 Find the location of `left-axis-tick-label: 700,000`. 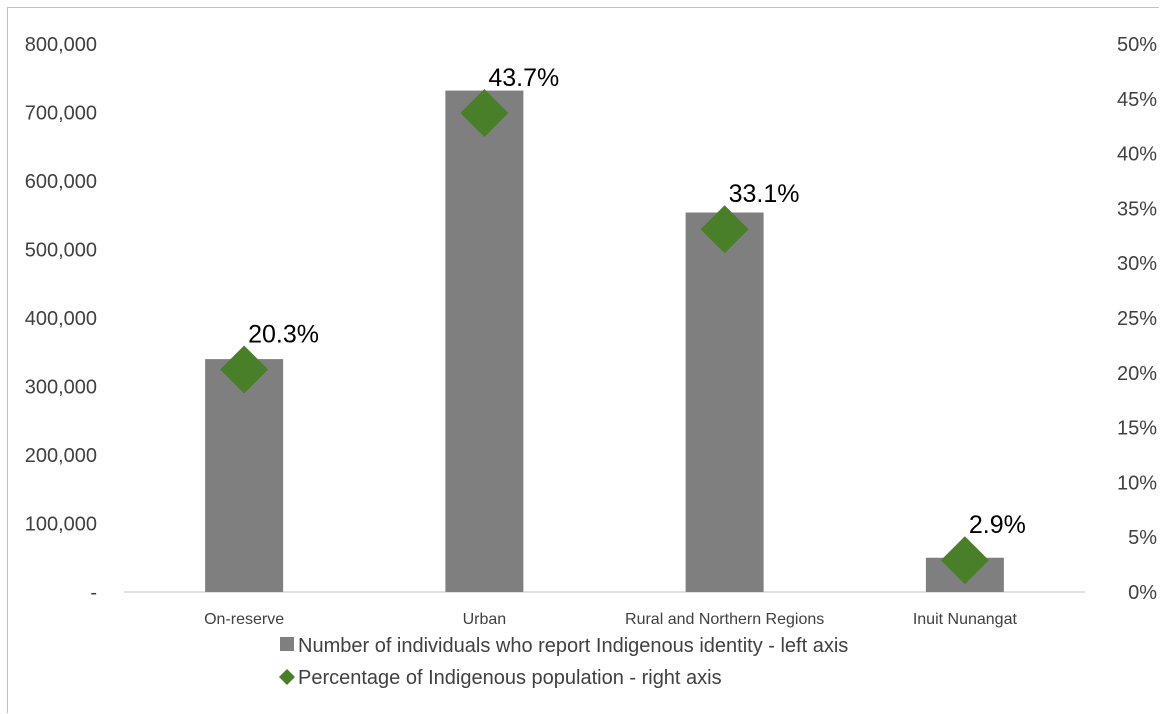

left-axis-tick-label: 700,000 is located at coordinates (61, 114).